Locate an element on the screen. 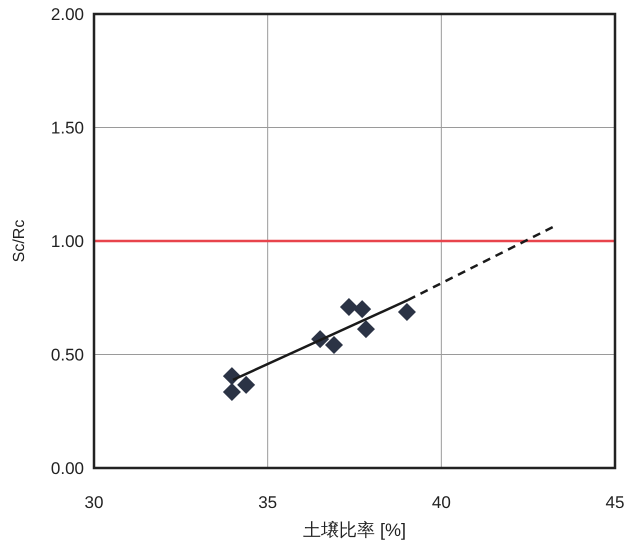 The height and width of the screenshot is (544, 626). y-tick-label: 1.00 is located at coordinates (67, 241).